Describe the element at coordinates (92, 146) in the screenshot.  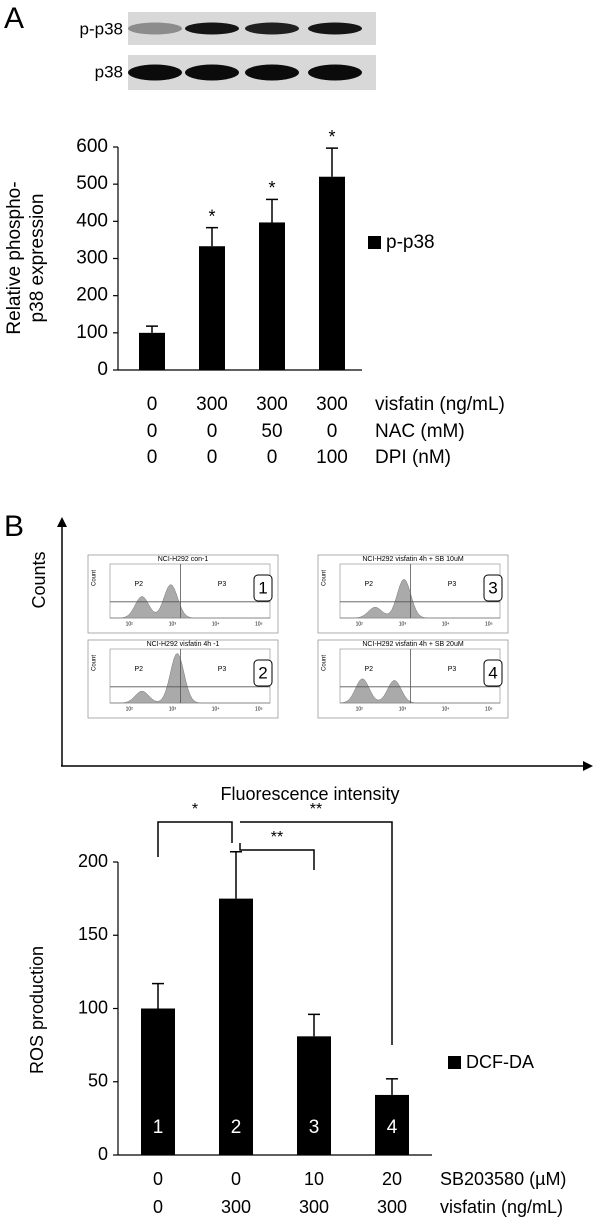
I see `y-tick-label: 600` at that location.